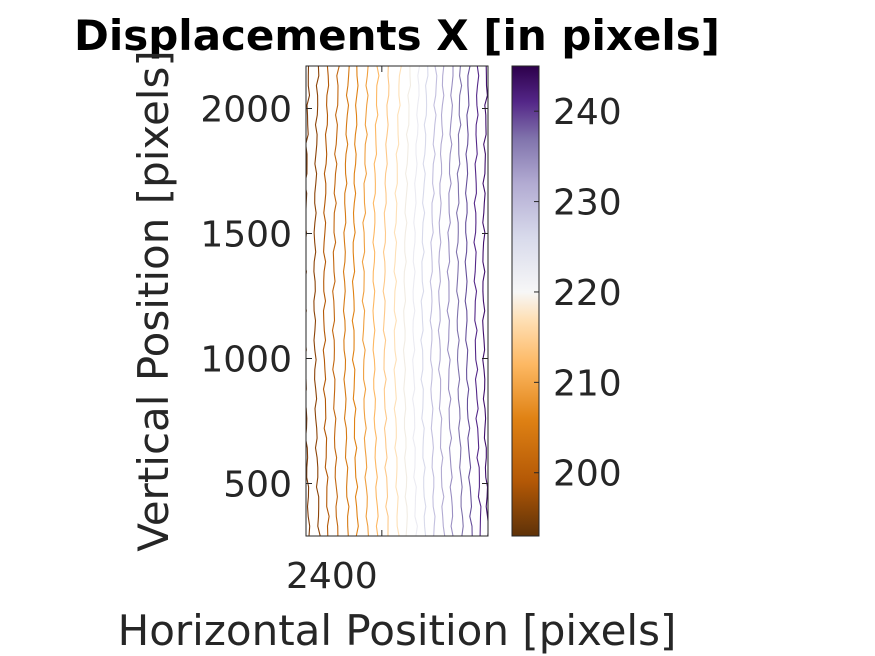 The height and width of the screenshot is (656, 875). Describe the element at coordinates (397, 630) in the screenshot. I see `x-axis-label: Horizontal Position [pixels]` at that location.